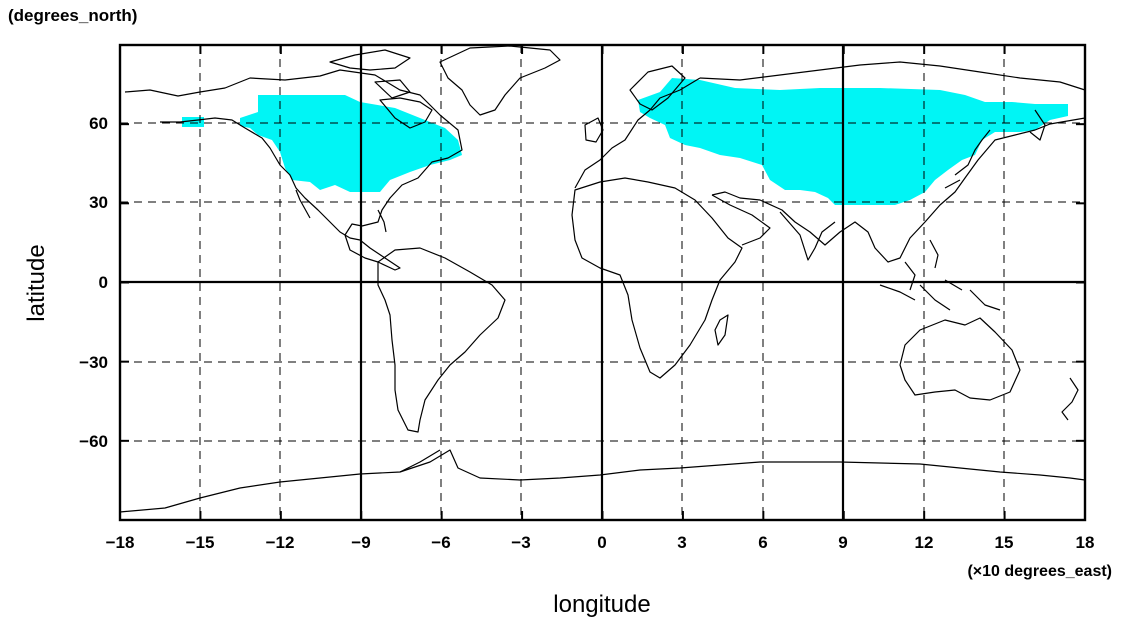 This screenshot has width=1124, height=623. I want to click on coast-asia, so click(892, 162).